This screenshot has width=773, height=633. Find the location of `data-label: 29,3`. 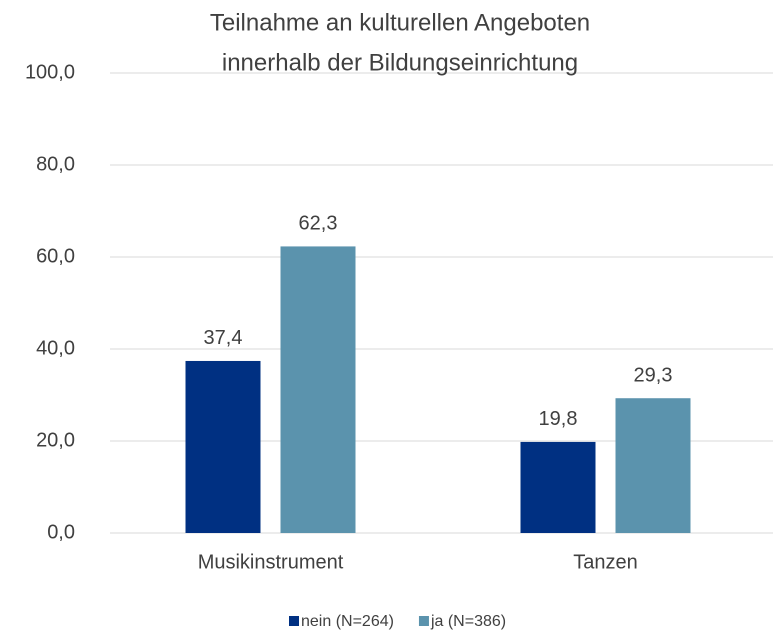

data-label: 29,3 is located at coordinates (653, 376).